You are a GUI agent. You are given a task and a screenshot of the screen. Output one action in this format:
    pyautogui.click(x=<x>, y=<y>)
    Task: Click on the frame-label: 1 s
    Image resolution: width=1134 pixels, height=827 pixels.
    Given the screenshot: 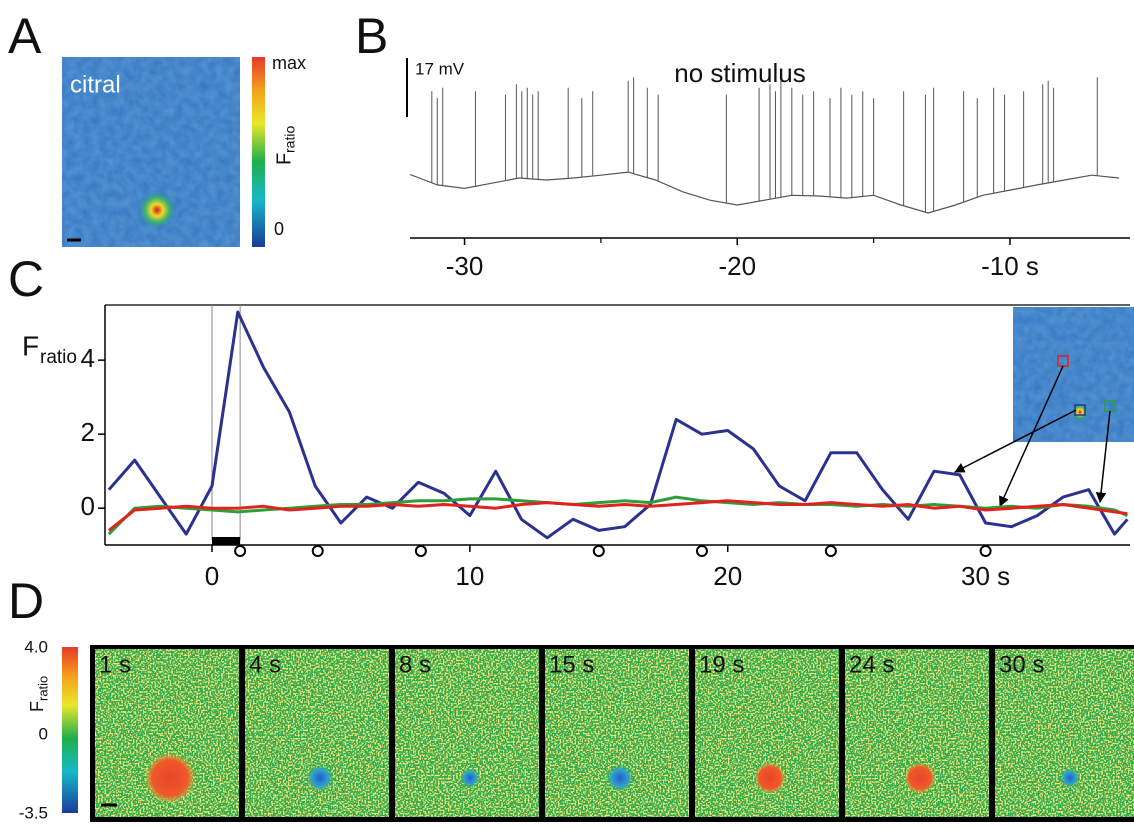 What is the action you would take?
    pyautogui.click(x=115, y=664)
    